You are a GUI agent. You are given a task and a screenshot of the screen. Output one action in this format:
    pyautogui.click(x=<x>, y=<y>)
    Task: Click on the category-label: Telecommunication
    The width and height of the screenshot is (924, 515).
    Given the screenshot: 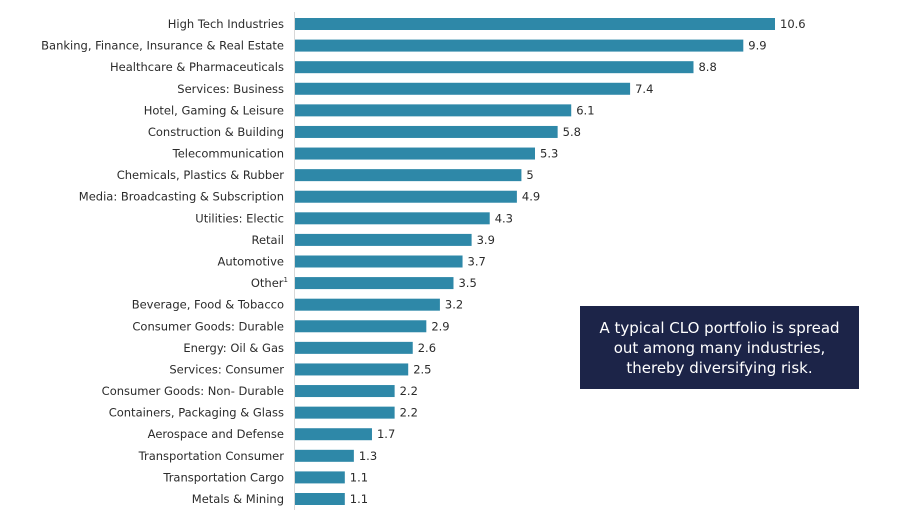 What is the action you would take?
    pyautogui.click(x=228, y=154)
    